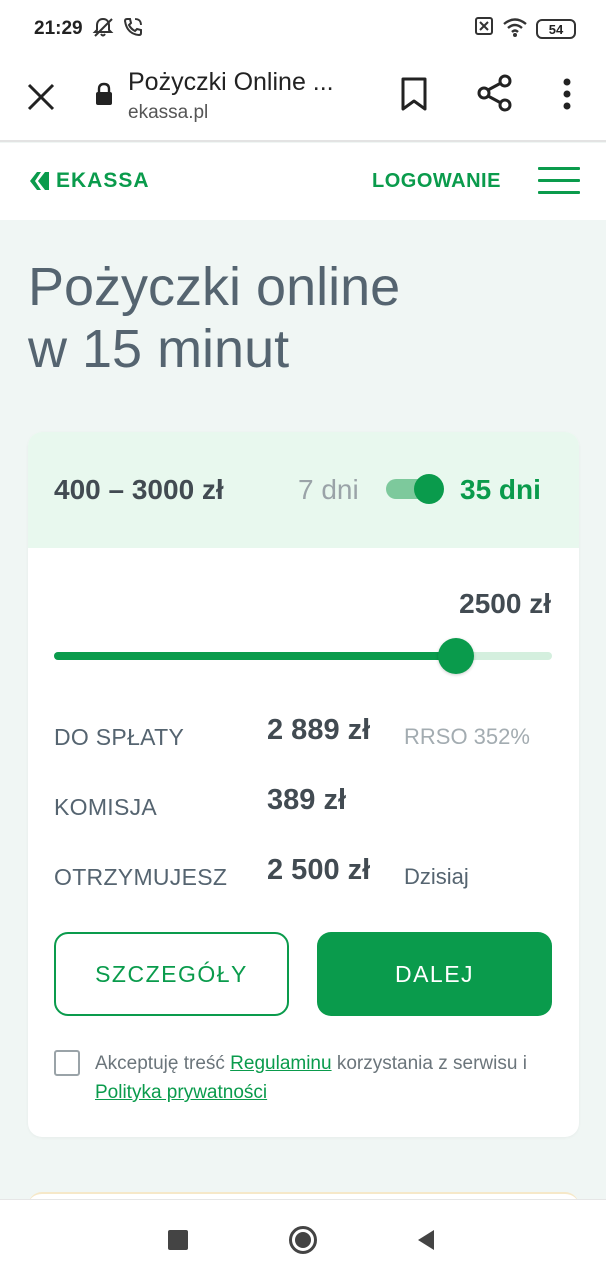 The width and height of the screenshot is (606, 1280). Describe the element at coordinates (495, 93) in the screenshot. I see `share-icon` at that location.